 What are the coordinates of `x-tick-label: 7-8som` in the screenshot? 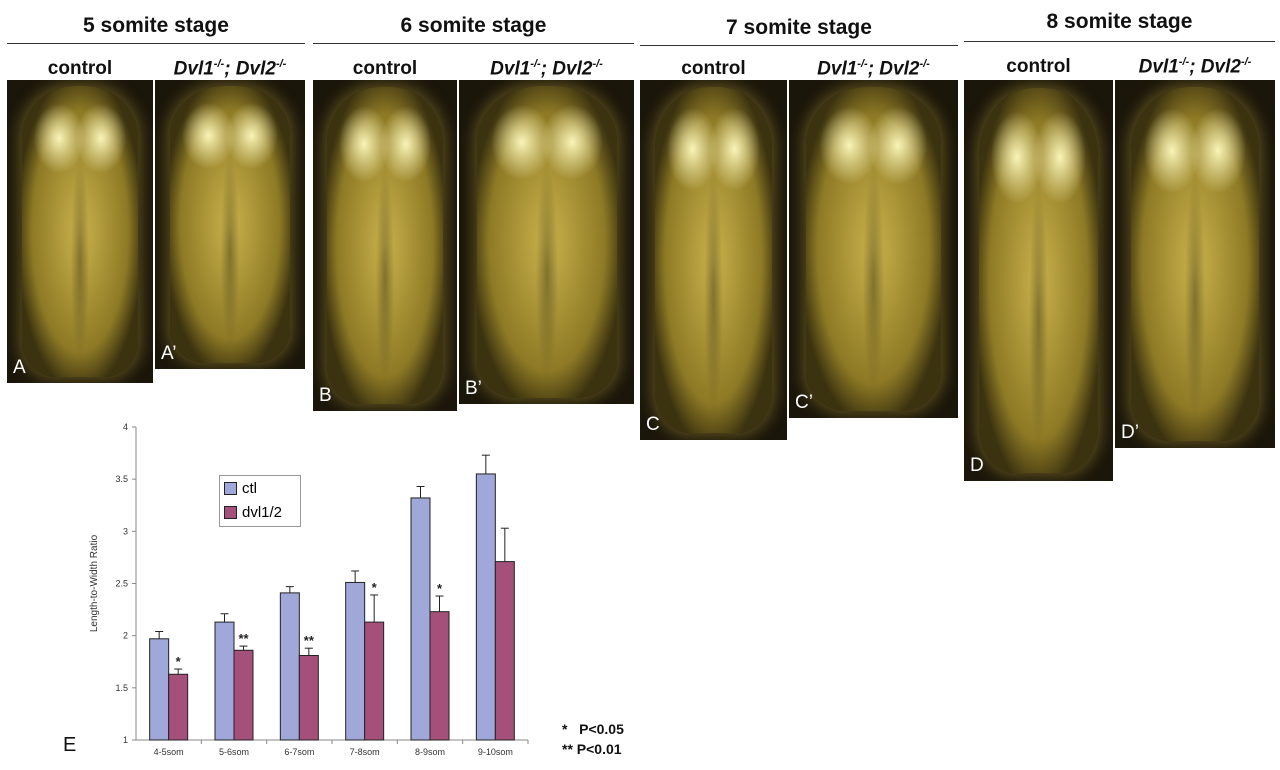 It's located at (365, 752).